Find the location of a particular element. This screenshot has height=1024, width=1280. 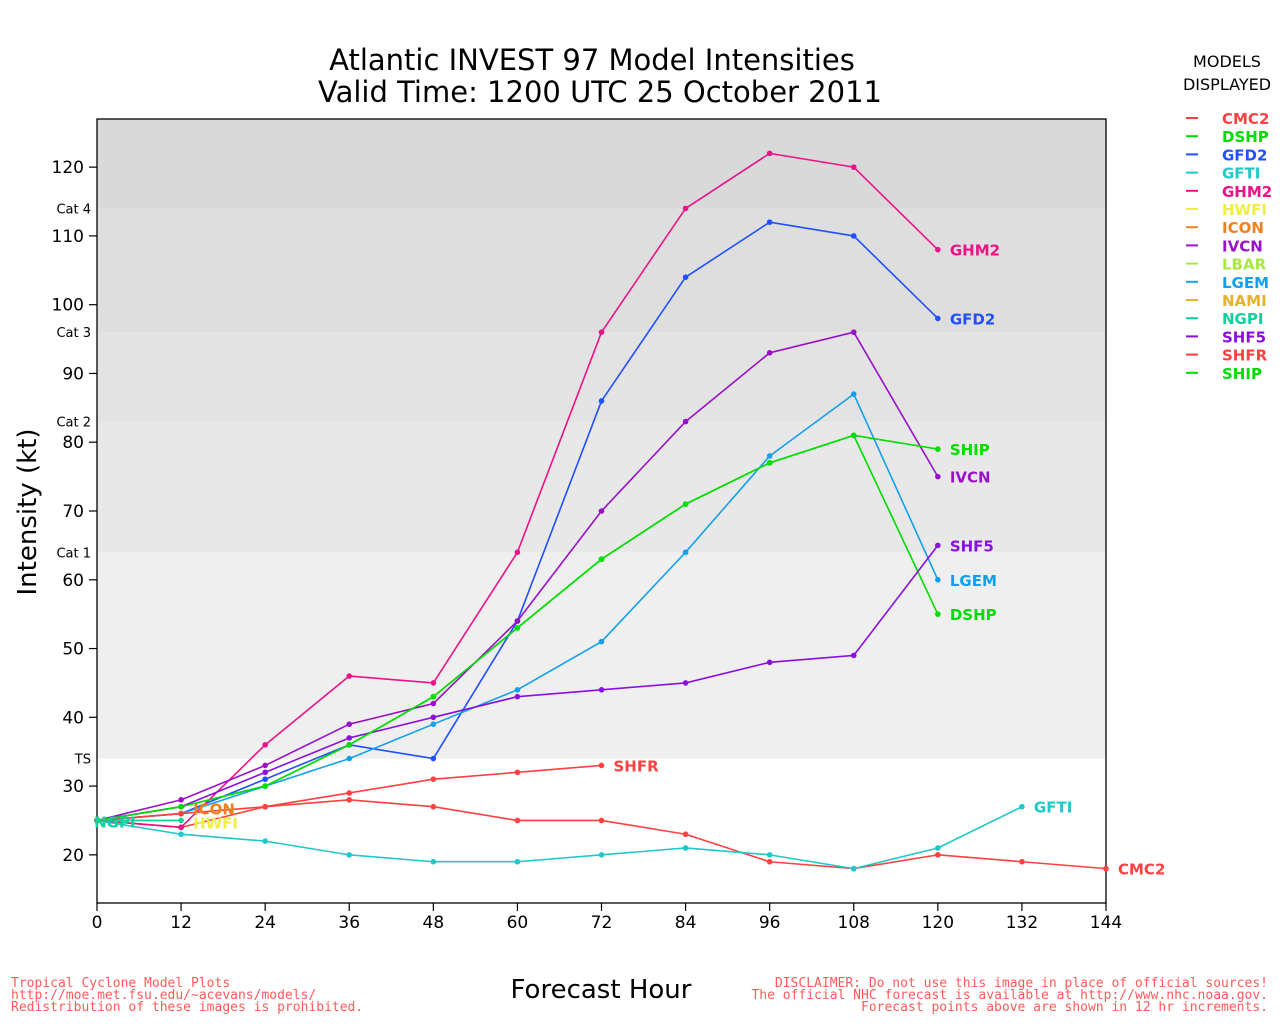

point-dshp is located at coordinates (938, 614).